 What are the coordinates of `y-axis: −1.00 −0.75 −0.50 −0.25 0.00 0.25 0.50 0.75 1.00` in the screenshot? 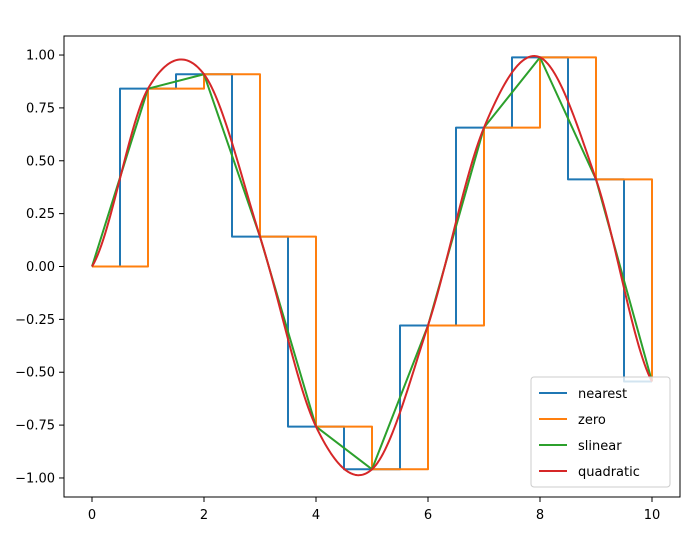 It's located at (39, 267).